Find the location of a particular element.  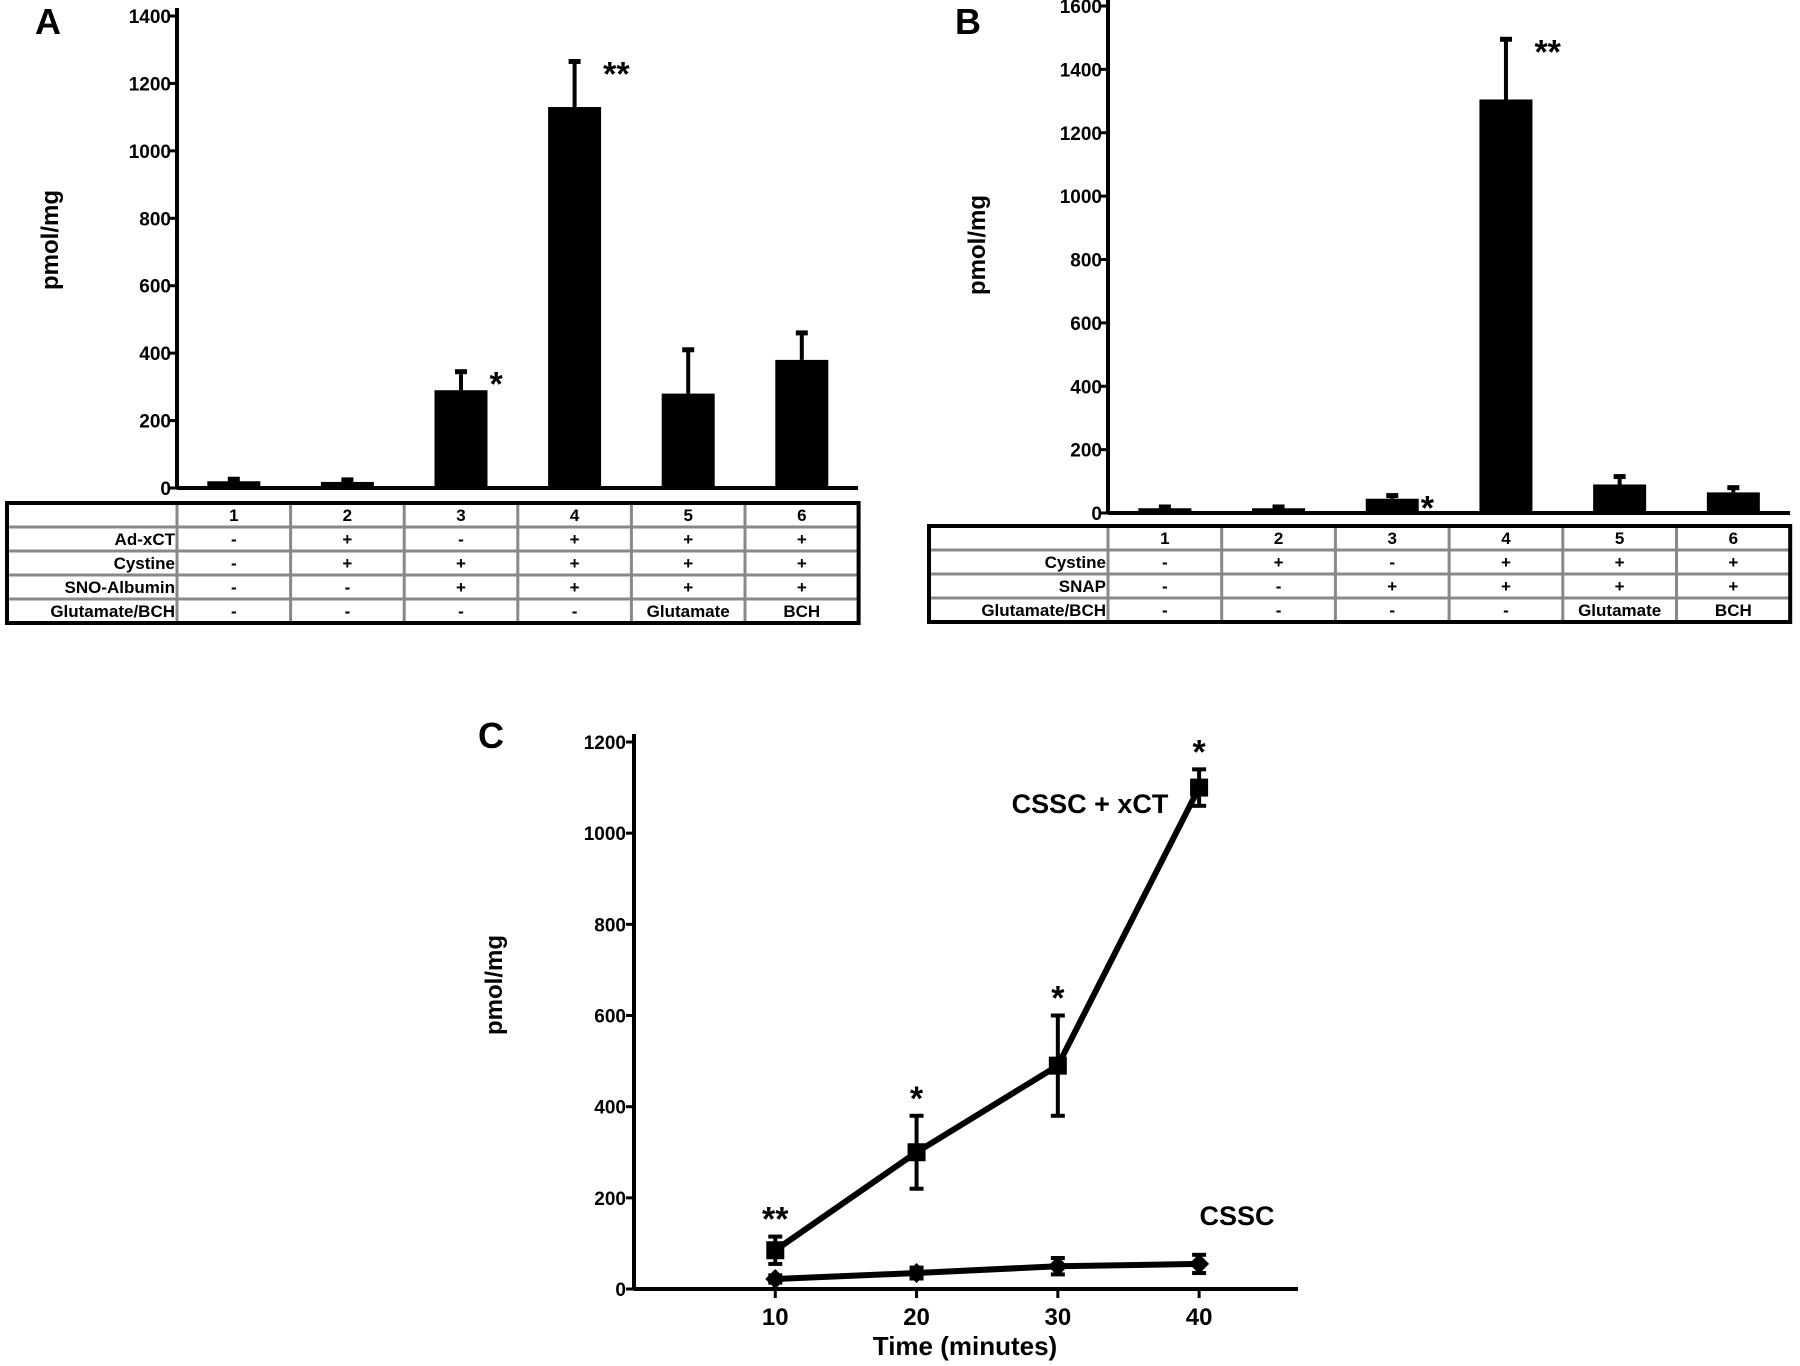

panel-b-table-header-cell: 2 is located at coordinates (1278, 538).